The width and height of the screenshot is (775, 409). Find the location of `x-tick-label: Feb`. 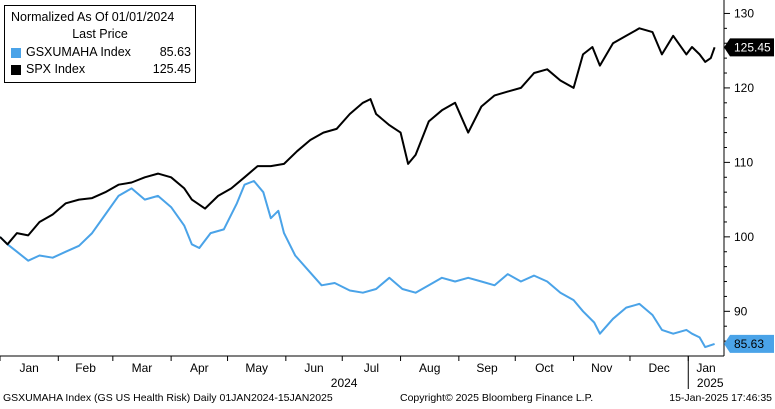

x-tick-label: Feb is located at coordinates (85, 368).